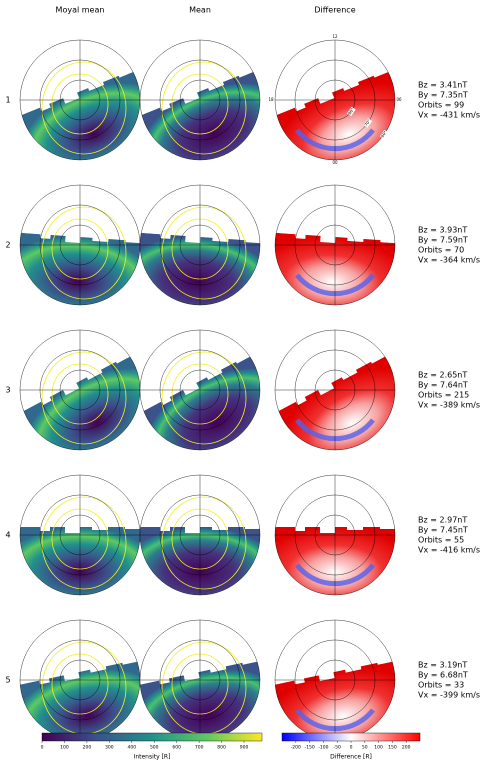 This screenshot has height=763, width=500. Describe the element at coordinates (365, 748) in the screenshot. I see `colorbar-tick-label: 50` at that location.